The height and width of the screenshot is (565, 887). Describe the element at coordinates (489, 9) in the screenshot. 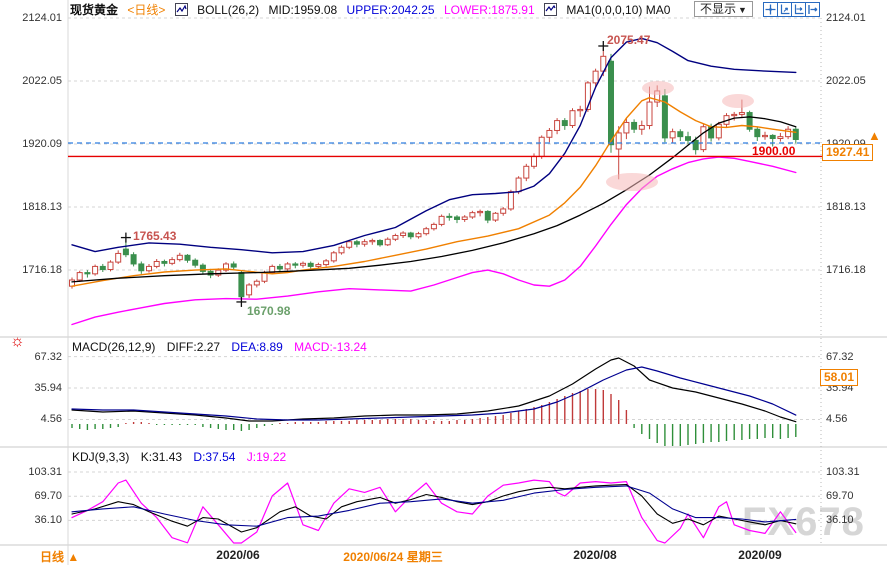

I see `boll-lower-value: LOWER:1875.91` at that location.